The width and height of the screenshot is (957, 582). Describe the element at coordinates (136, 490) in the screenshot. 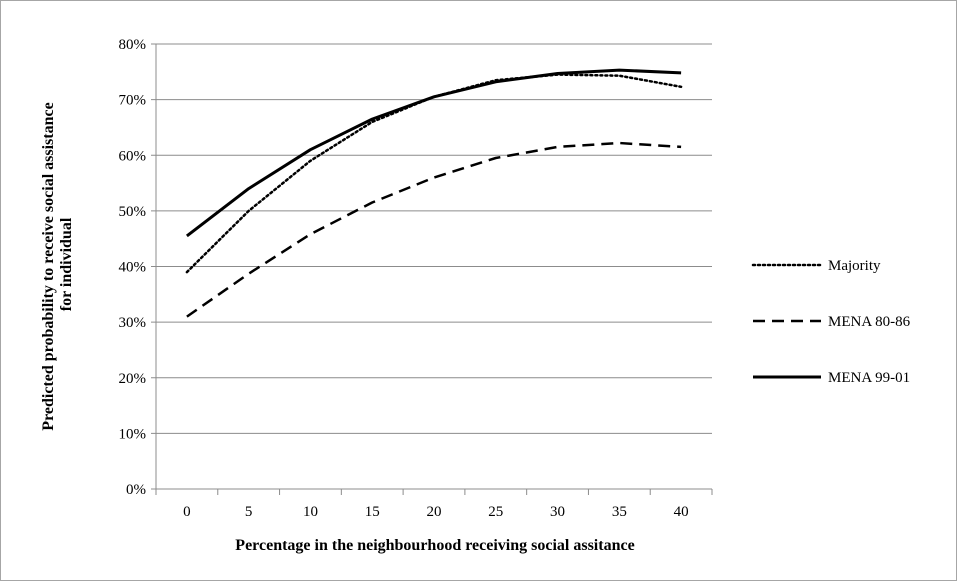

I see `y-tick-label: 0%` at that location.